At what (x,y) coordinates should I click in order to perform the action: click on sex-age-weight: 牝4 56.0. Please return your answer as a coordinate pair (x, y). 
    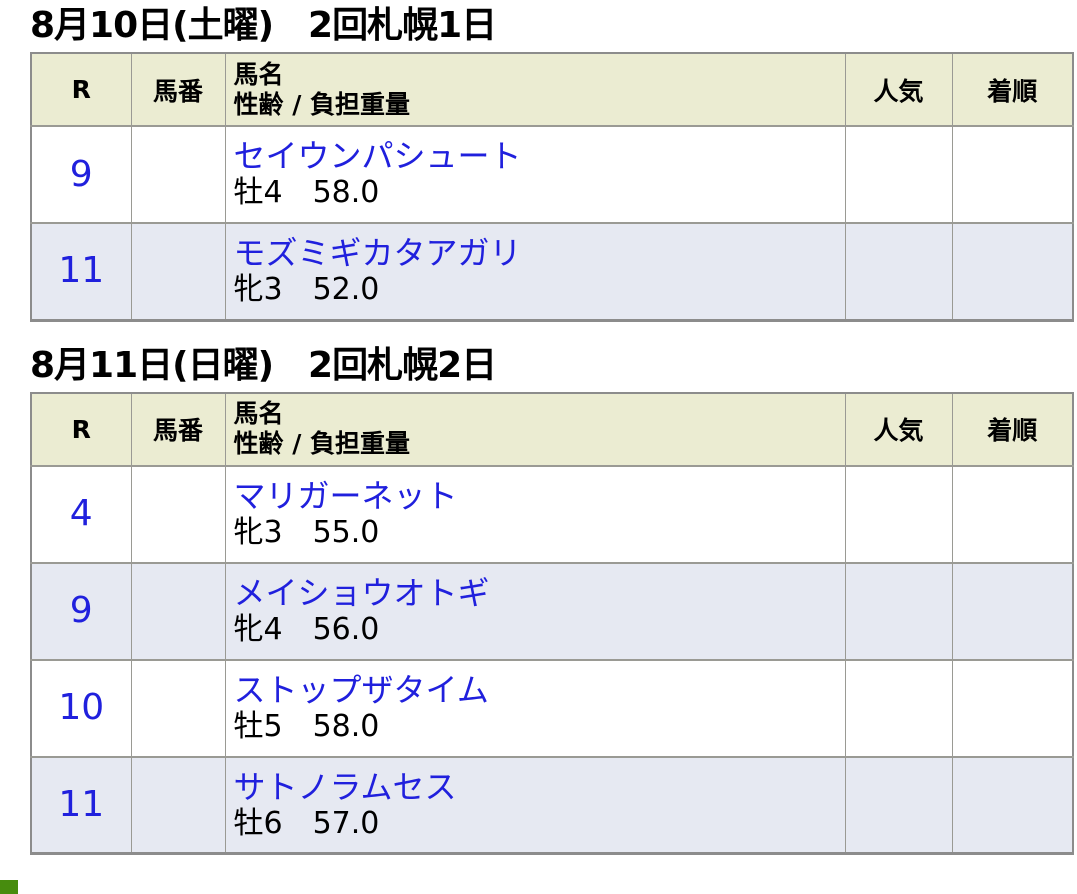
    Looking at the image, I should click on (306, 629).